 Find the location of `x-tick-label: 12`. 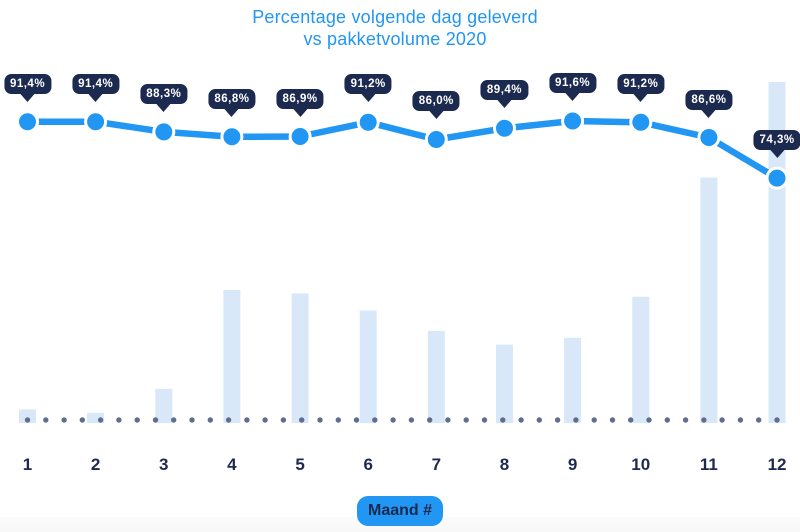

x-tick-label: 12 is located at coordinates (777, 464).